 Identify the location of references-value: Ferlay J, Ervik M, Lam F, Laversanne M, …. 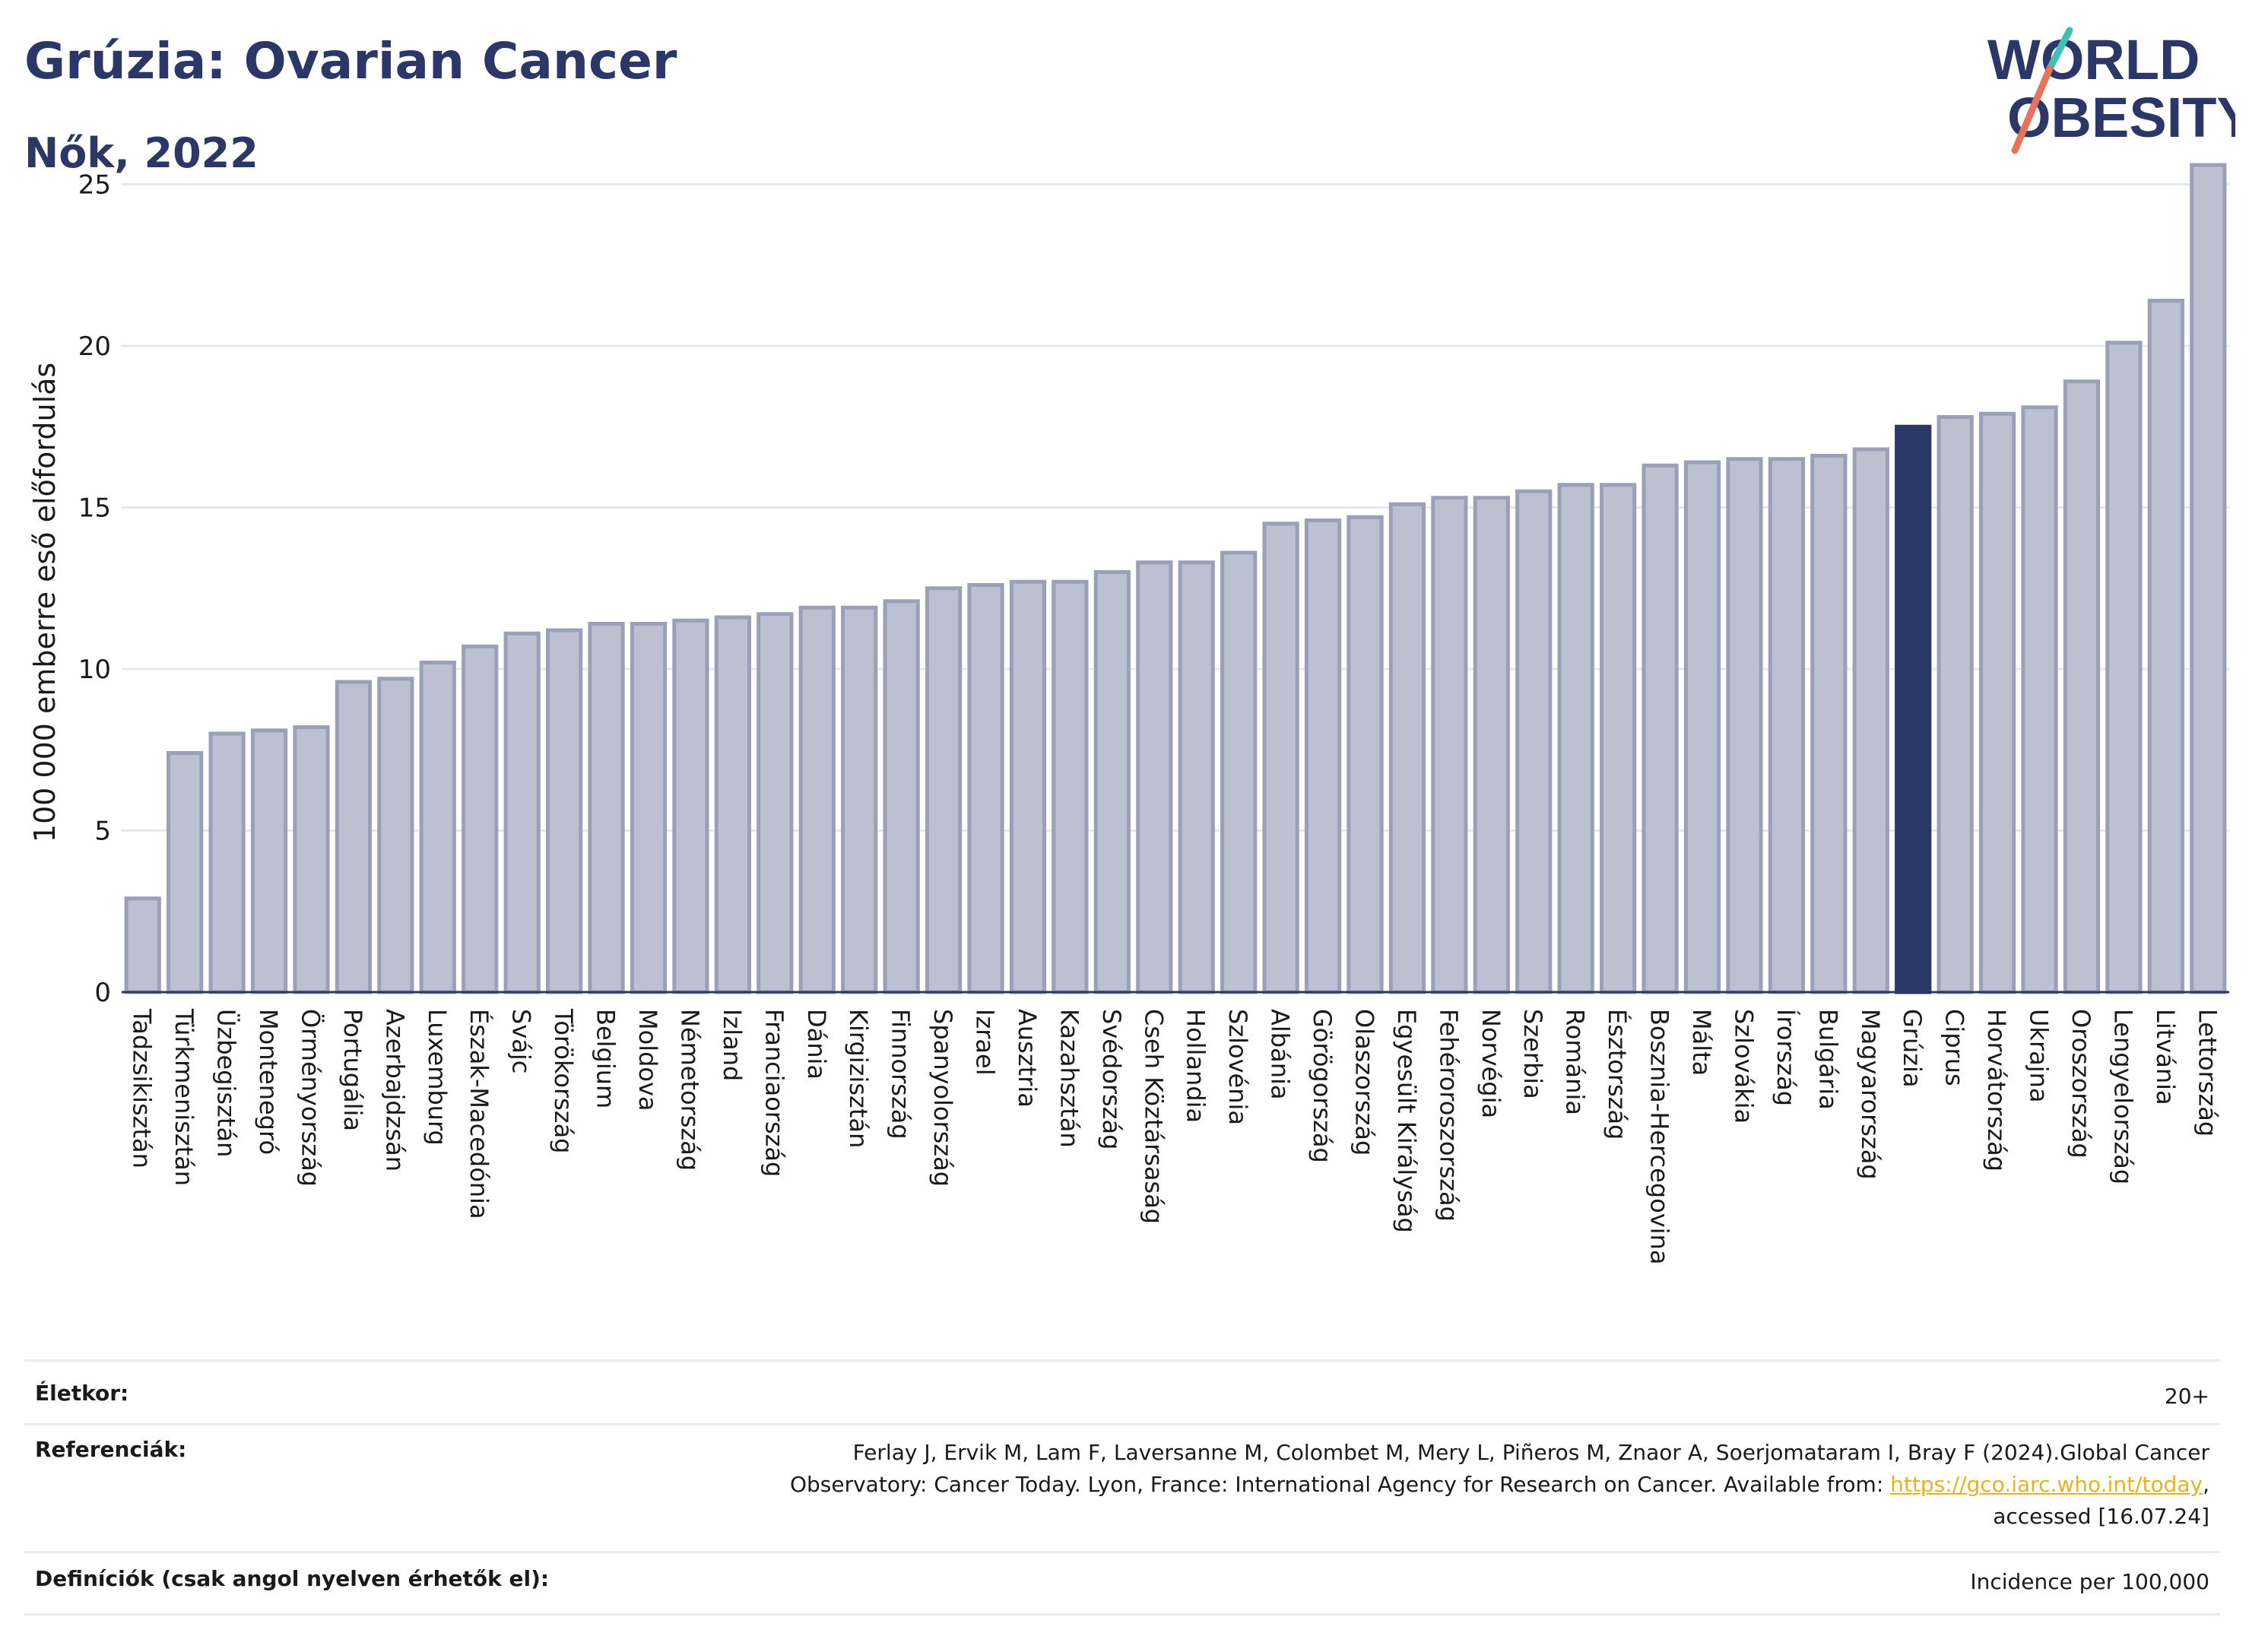
(1499, 1485).